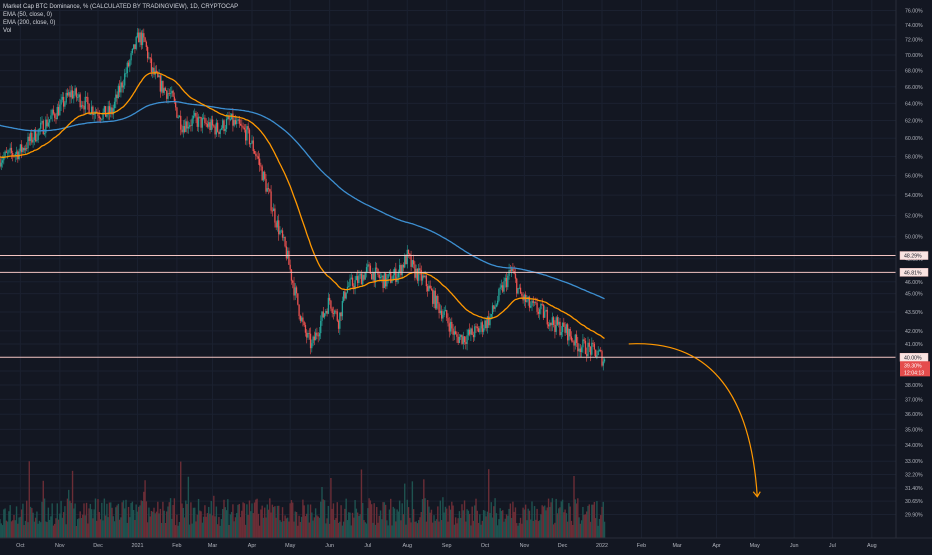  What do you see at coordinates (832, 546) in the screenshot?
I see `x-tick-label: Jul` at bounding box center [832, 546].